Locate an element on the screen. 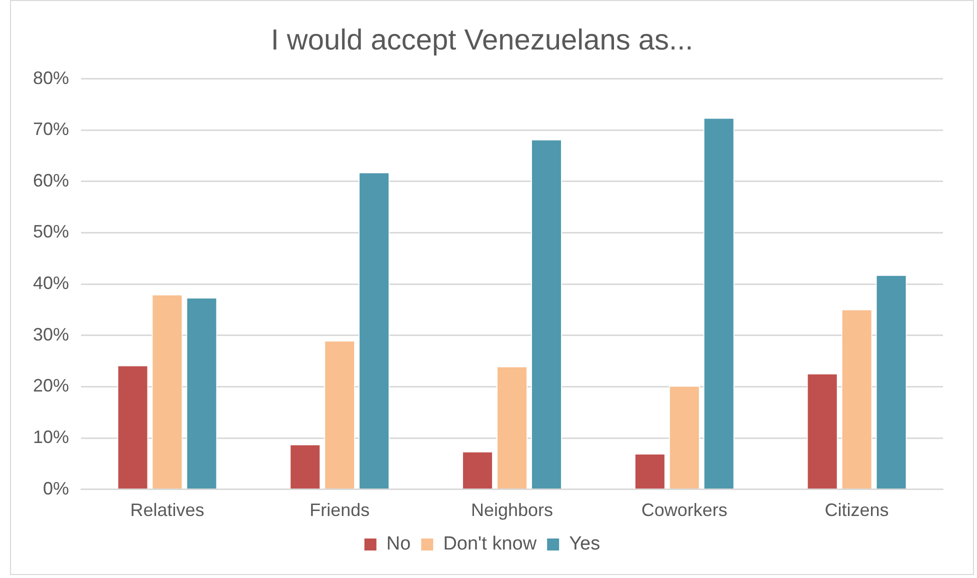 The image size is (977, 578). x-tick-label: Relatives is located at coordinates (167, 510).